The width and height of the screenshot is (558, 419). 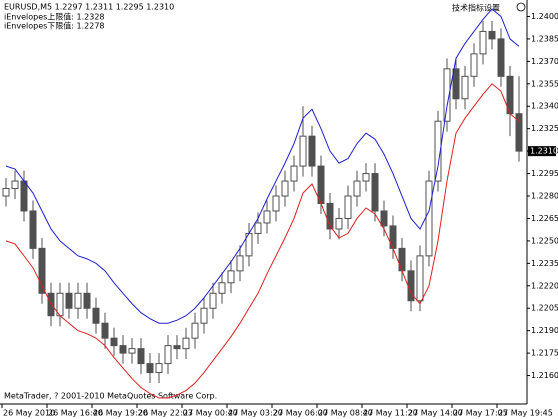 I want to click on x-tick-label: 26 May 22:03, so click(x=165, y=413).